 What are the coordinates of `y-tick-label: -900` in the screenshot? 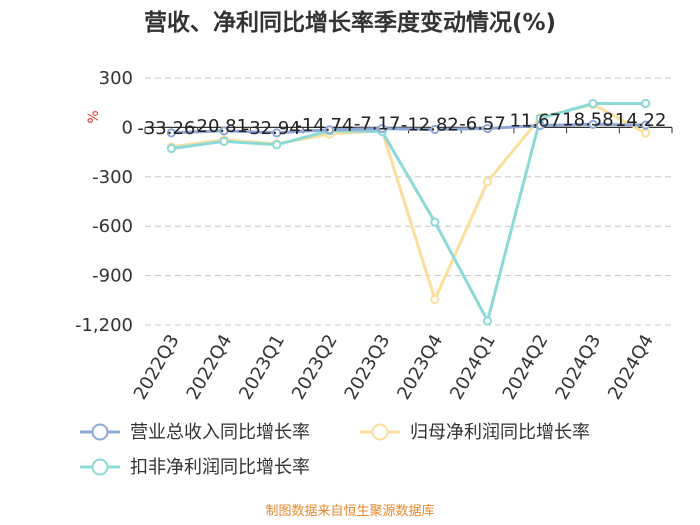 It's located at (112, 276).